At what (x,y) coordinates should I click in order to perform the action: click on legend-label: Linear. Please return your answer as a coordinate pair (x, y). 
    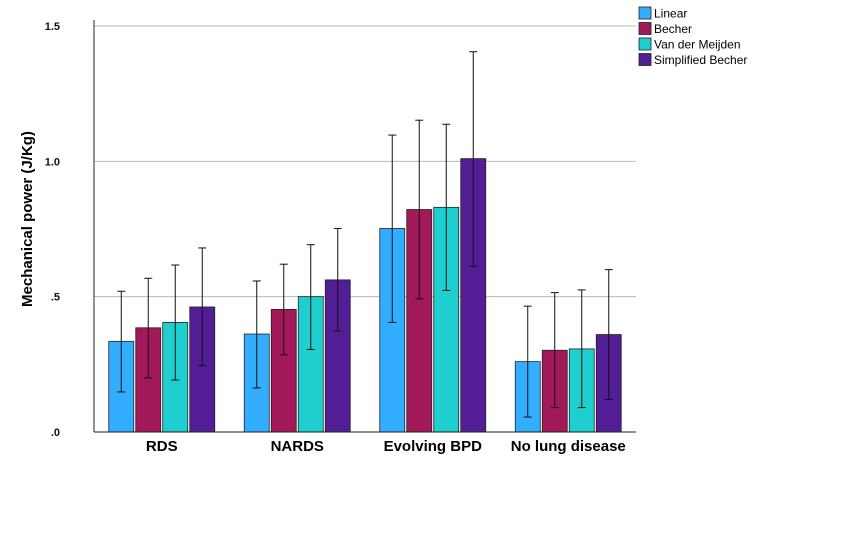
    Looking at the image, I should click on (670, 14).